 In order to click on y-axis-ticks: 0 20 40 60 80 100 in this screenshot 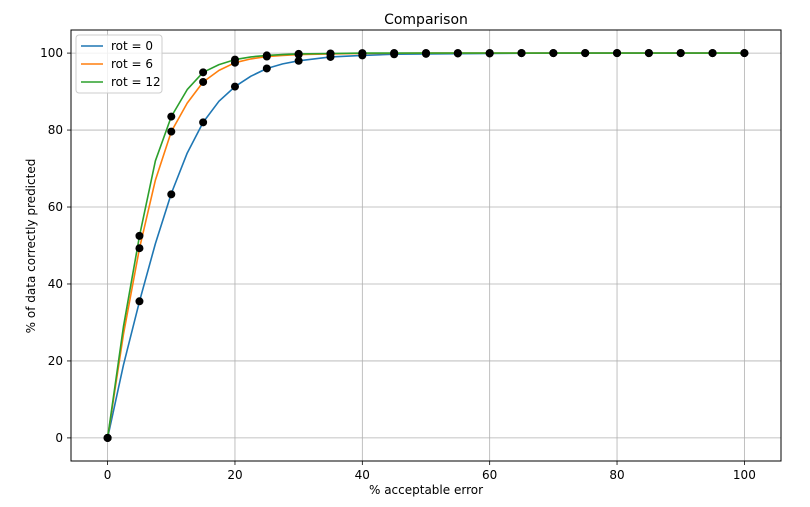, I will do `click(55, 245)`.